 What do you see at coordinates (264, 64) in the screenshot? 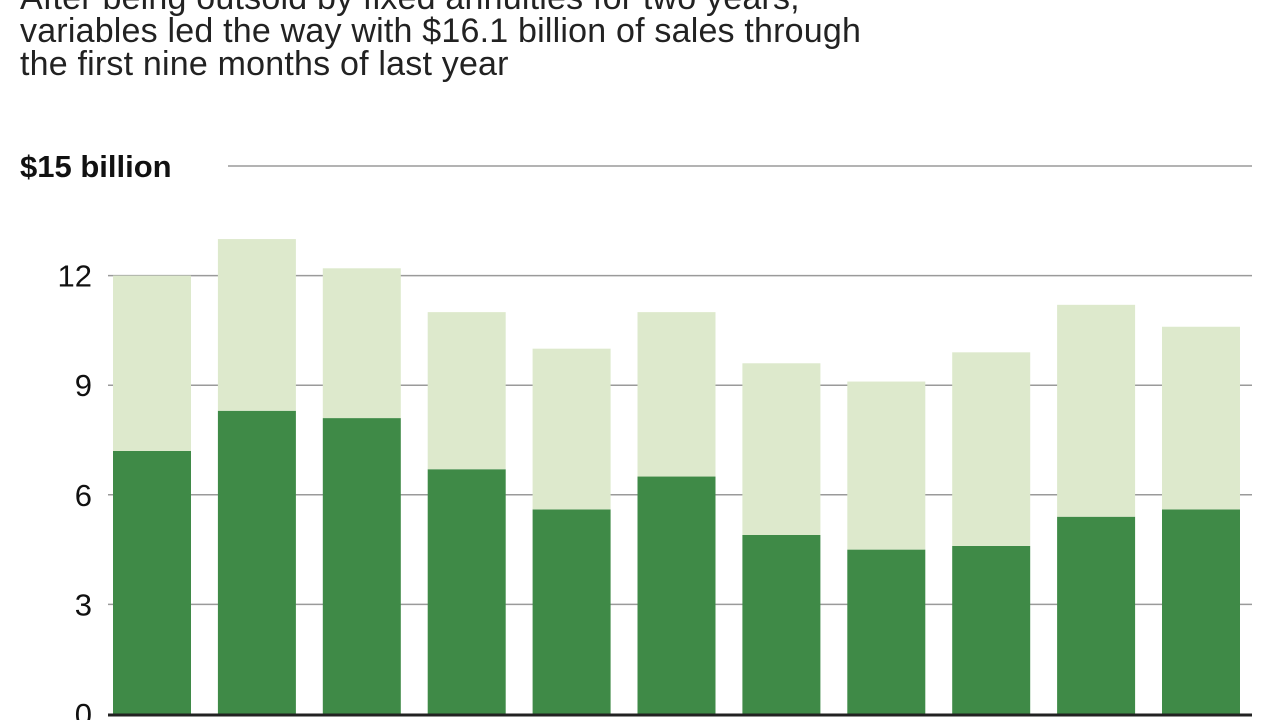
I see `subtitle-line-3: the first nine months of last year` at bounding box center [264, 64].